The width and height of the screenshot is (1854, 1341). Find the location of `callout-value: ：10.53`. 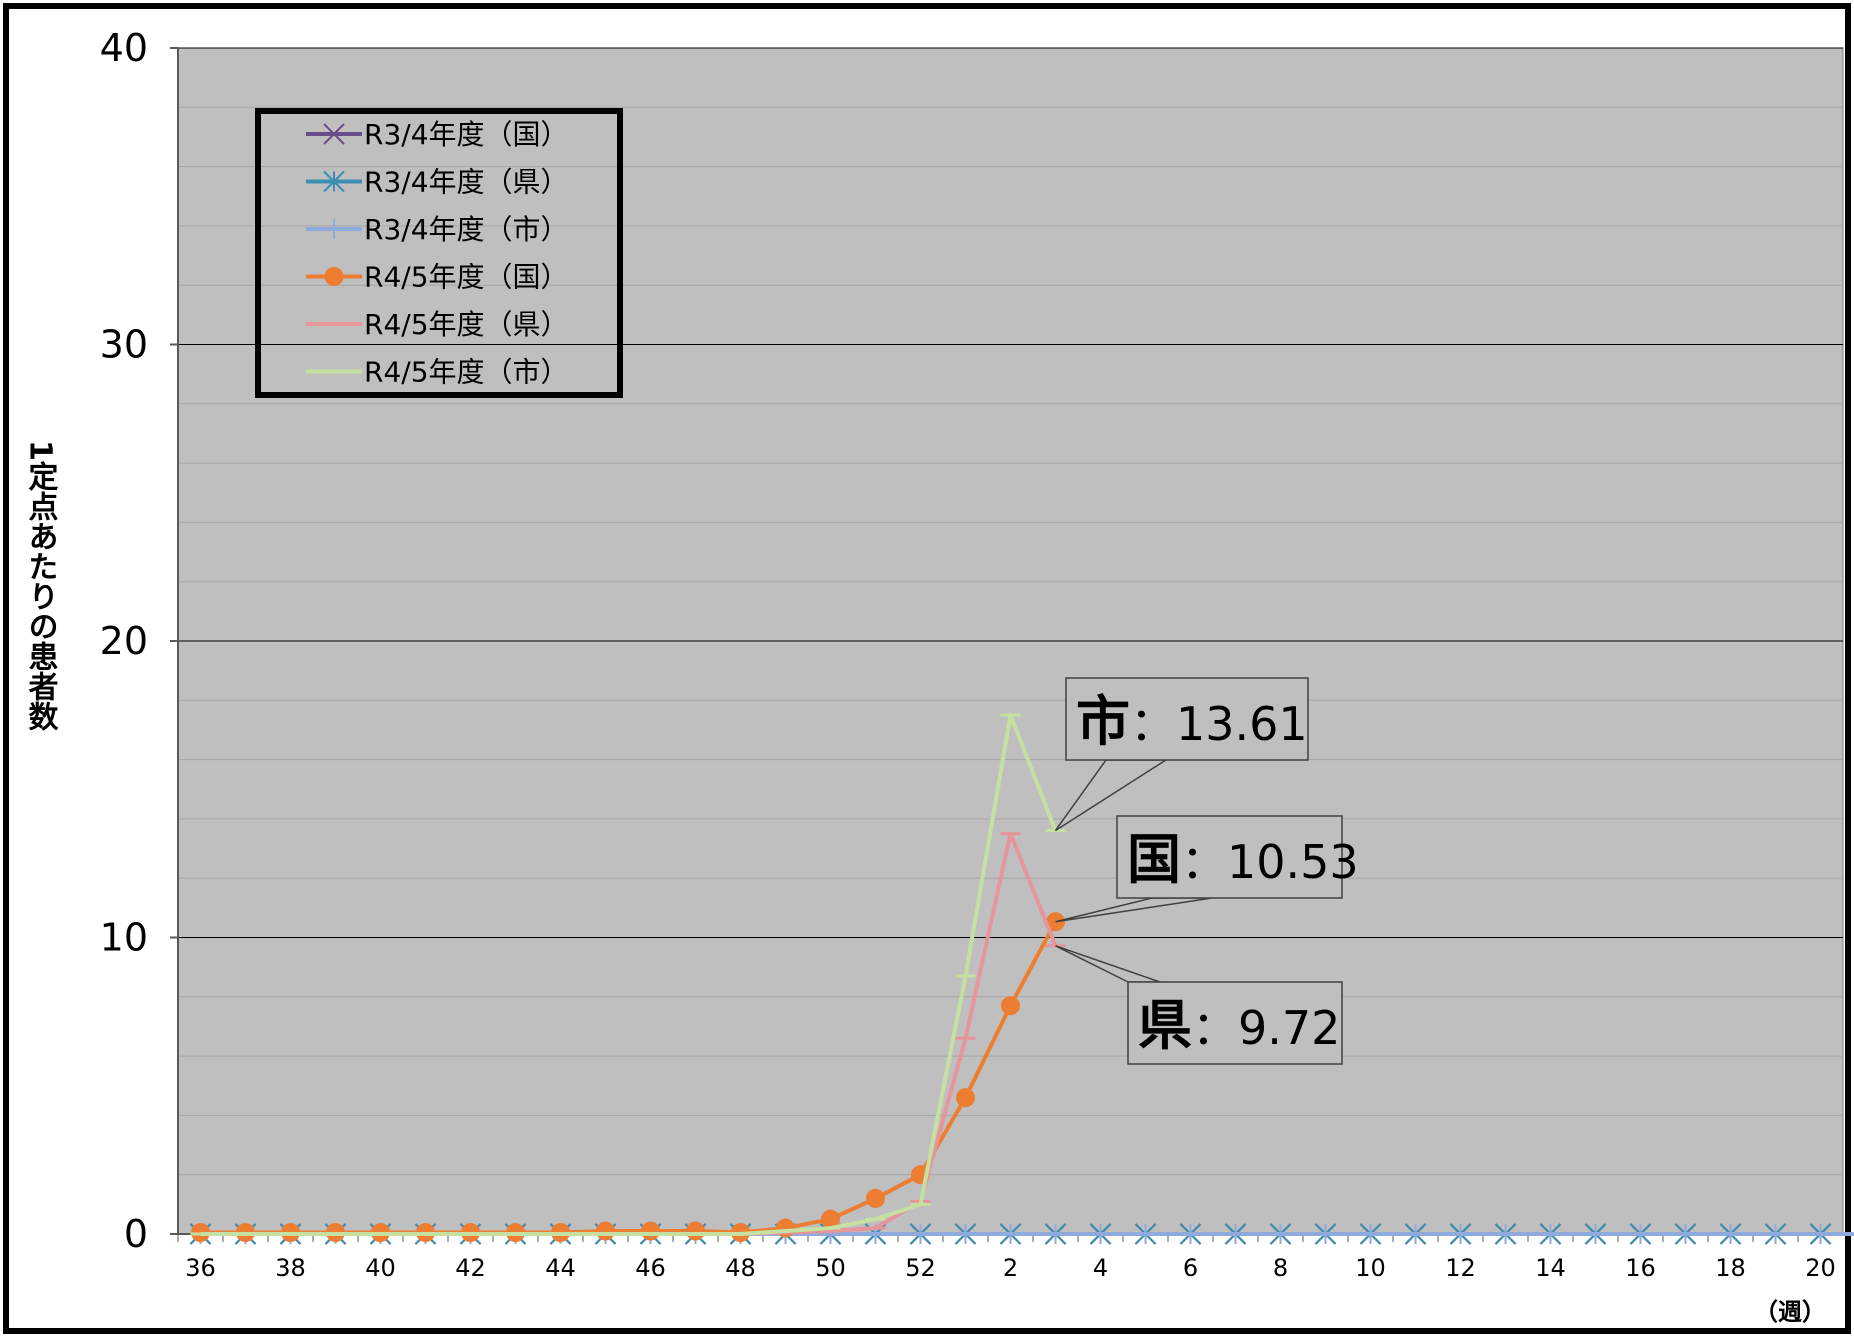

callout-value: ：10.53 is located at coordinates (1270, 862).